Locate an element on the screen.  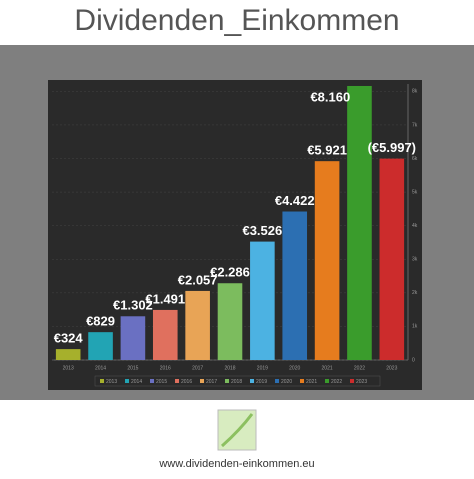
legend-label: 2020 is located at coordinates (286, 382).